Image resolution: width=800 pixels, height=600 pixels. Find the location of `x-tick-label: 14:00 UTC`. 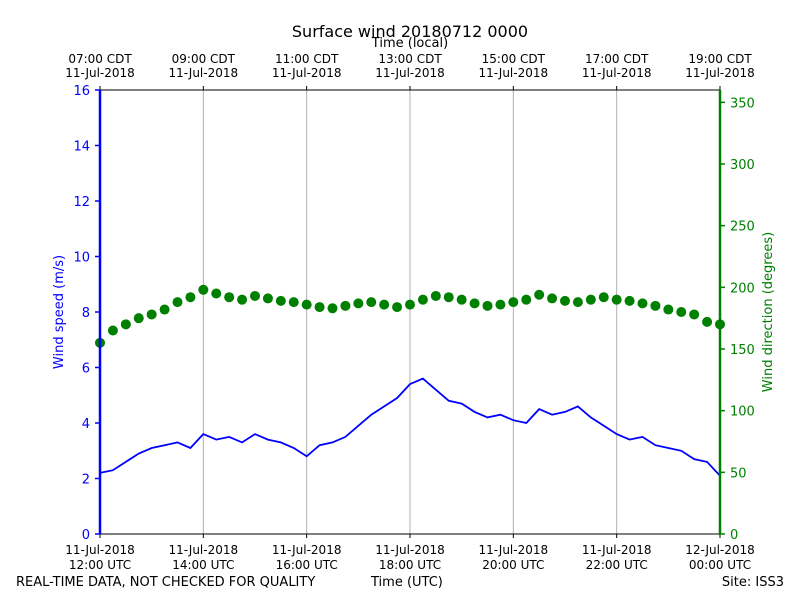

x-tick-label: 14:00 UTC is located at coordinates (203, 565).